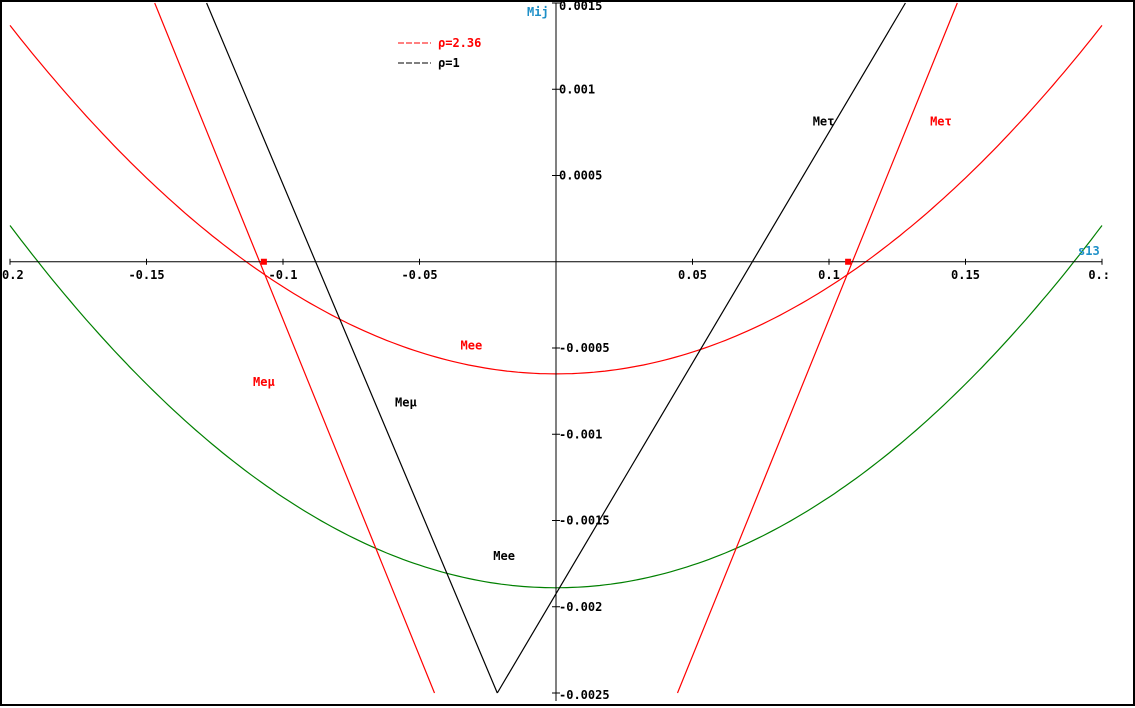 This screenshot has width=1135, height=708. I want to click on x-tick-label: 0.15, so click(965, 275).